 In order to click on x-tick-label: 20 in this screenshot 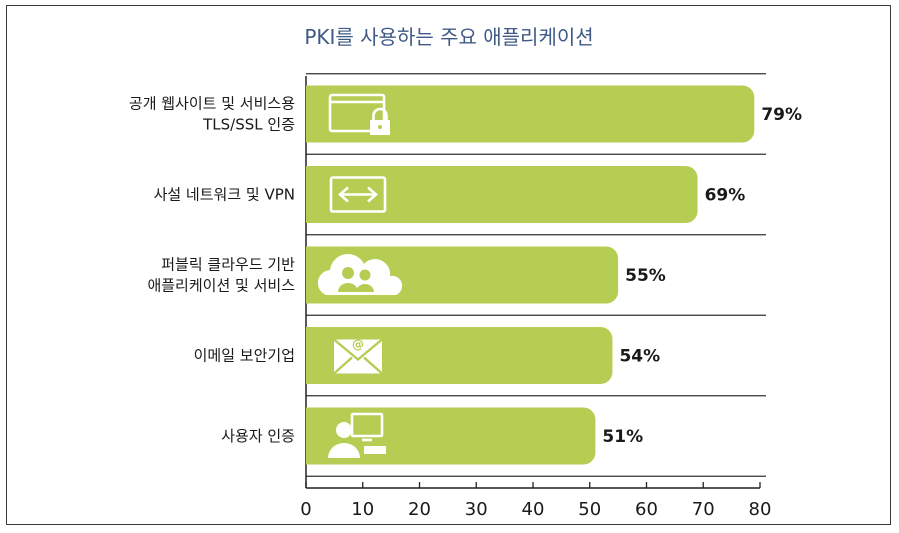, I will do `click(419, 509)`.